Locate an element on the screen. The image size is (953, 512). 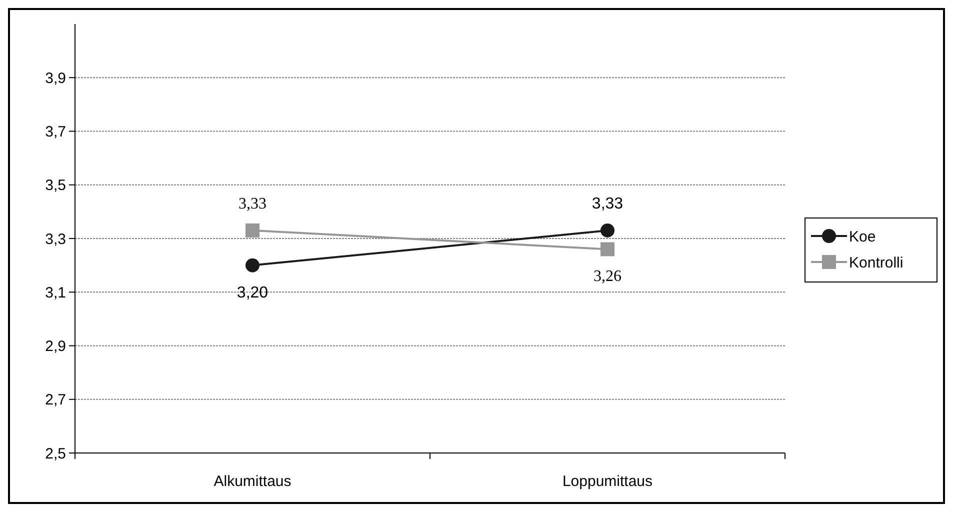
data-label: 3,20 is located at coordinates (252, 293).